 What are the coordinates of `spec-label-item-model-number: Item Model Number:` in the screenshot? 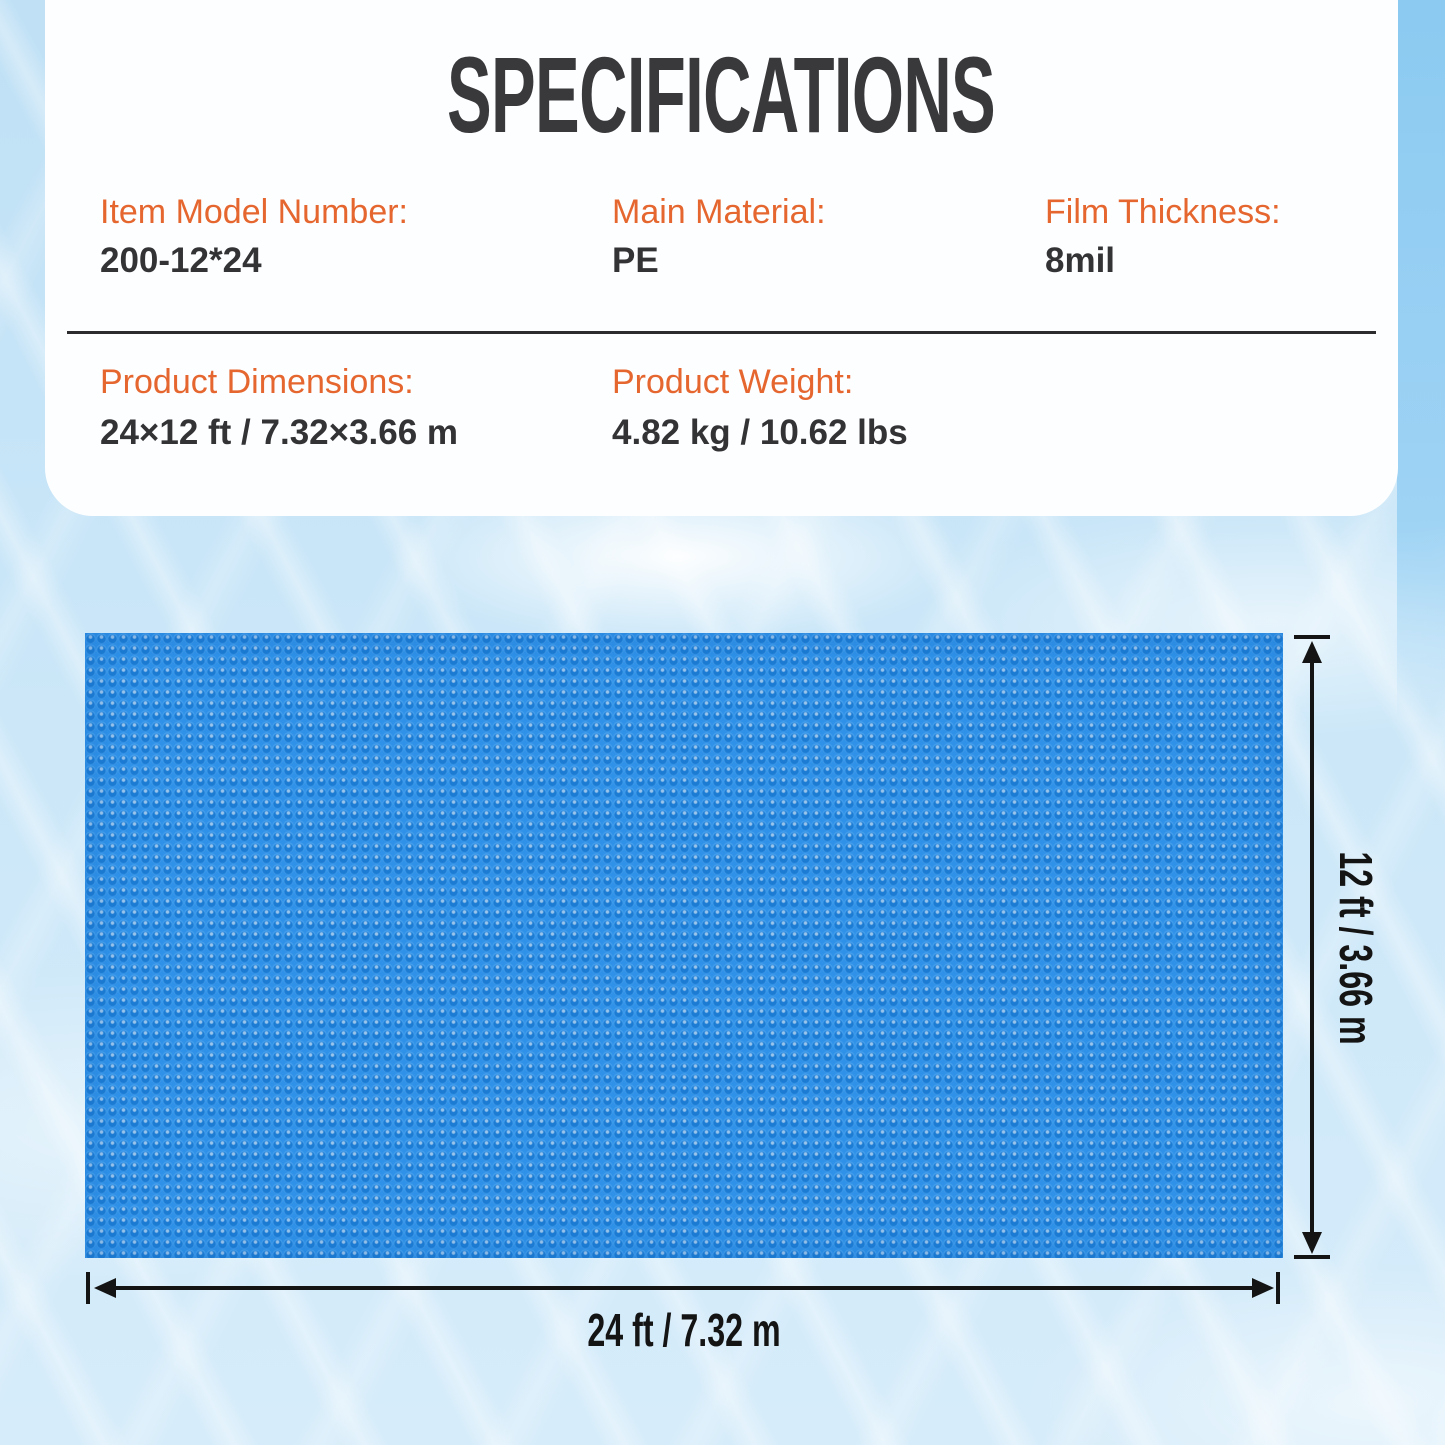 It's located at (254, 212).